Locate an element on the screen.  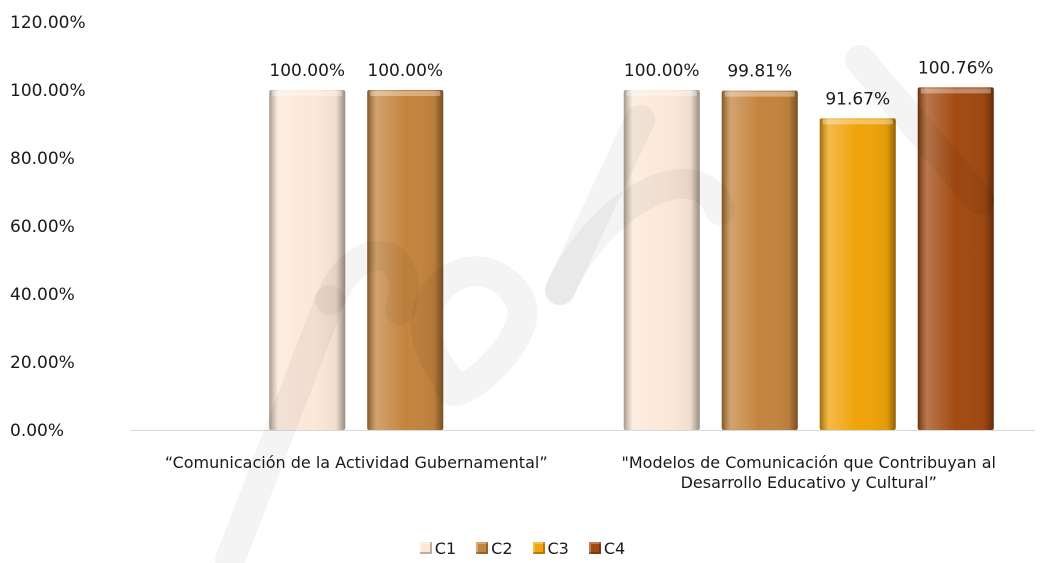
y-tick-label: 40.00% is located at coordinates (42, 295).